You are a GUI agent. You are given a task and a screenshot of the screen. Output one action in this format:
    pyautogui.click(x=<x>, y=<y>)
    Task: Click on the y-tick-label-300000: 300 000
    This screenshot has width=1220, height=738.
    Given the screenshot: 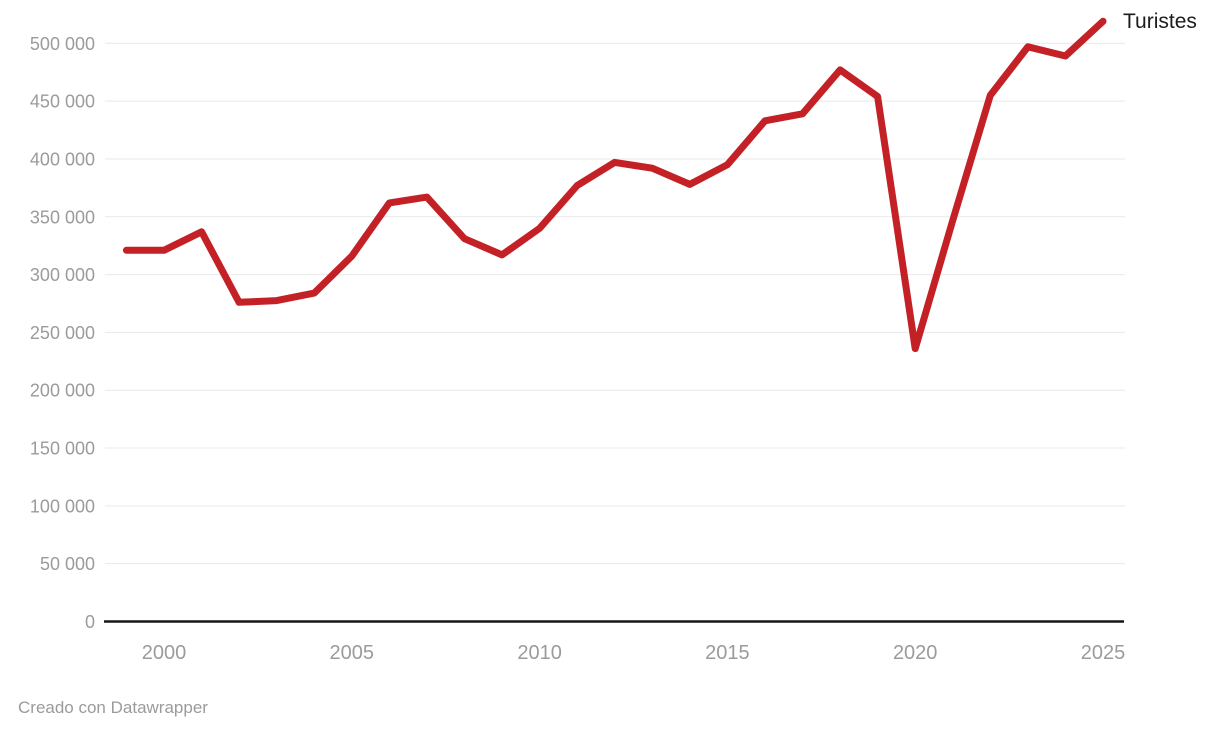 What is the action you would take?
    pyautogui.click(x=62, y=275)
    